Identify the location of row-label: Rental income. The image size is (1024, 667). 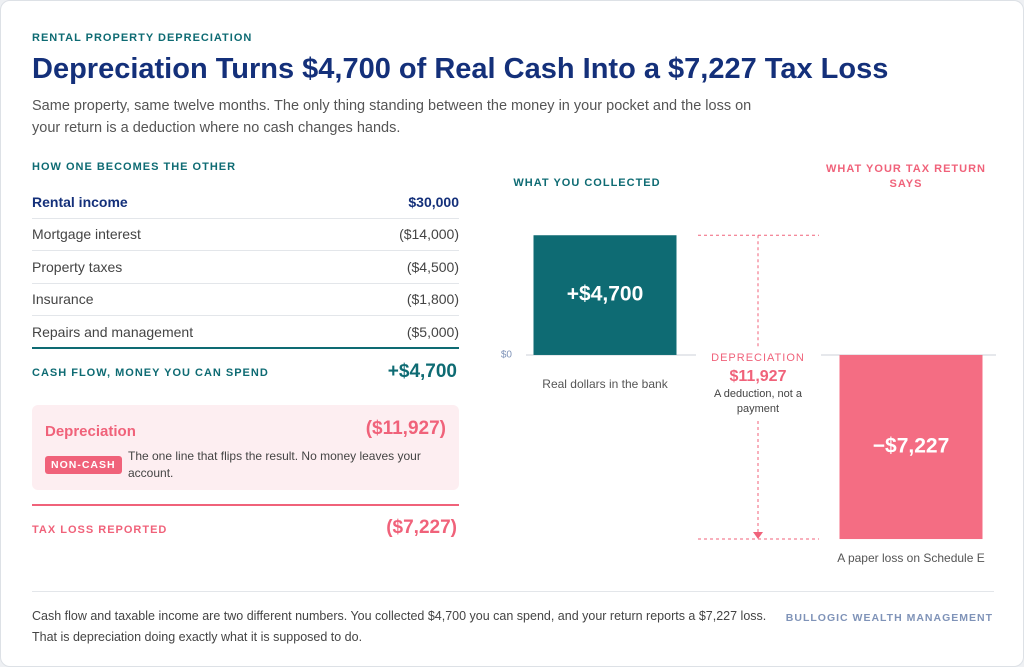
(80, 202).